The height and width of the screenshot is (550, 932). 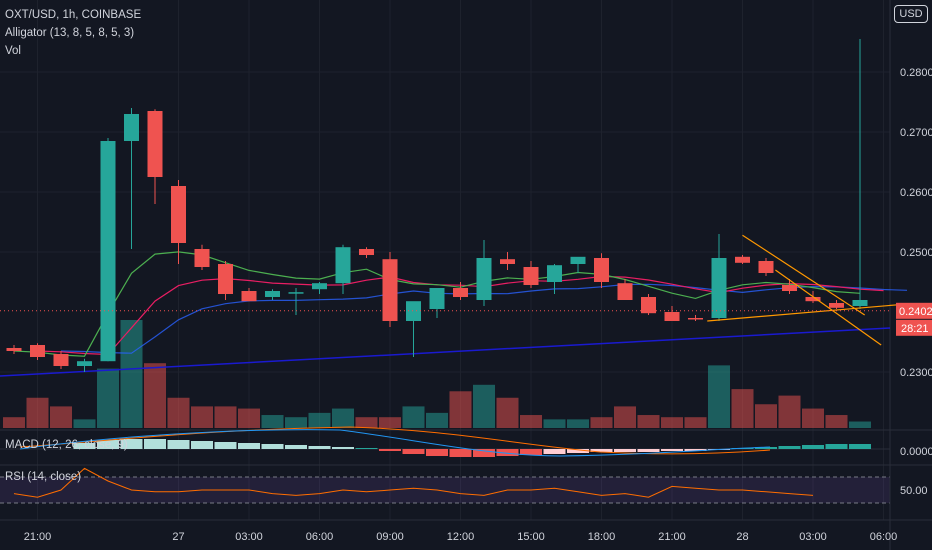 What do you see at coordinates (742, 537) in the screenshot?
I see `x-tick-label: 28` at bounding box center [742, 537].